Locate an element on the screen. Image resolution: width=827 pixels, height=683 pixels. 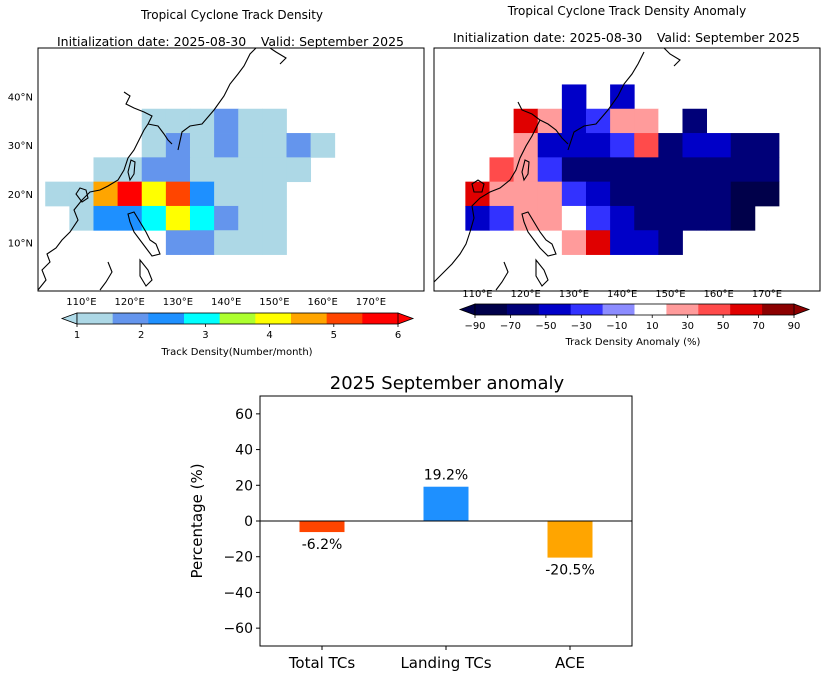
bar-series: -6.2% 19.2% -20.5% is located at coordinates (446, 523).